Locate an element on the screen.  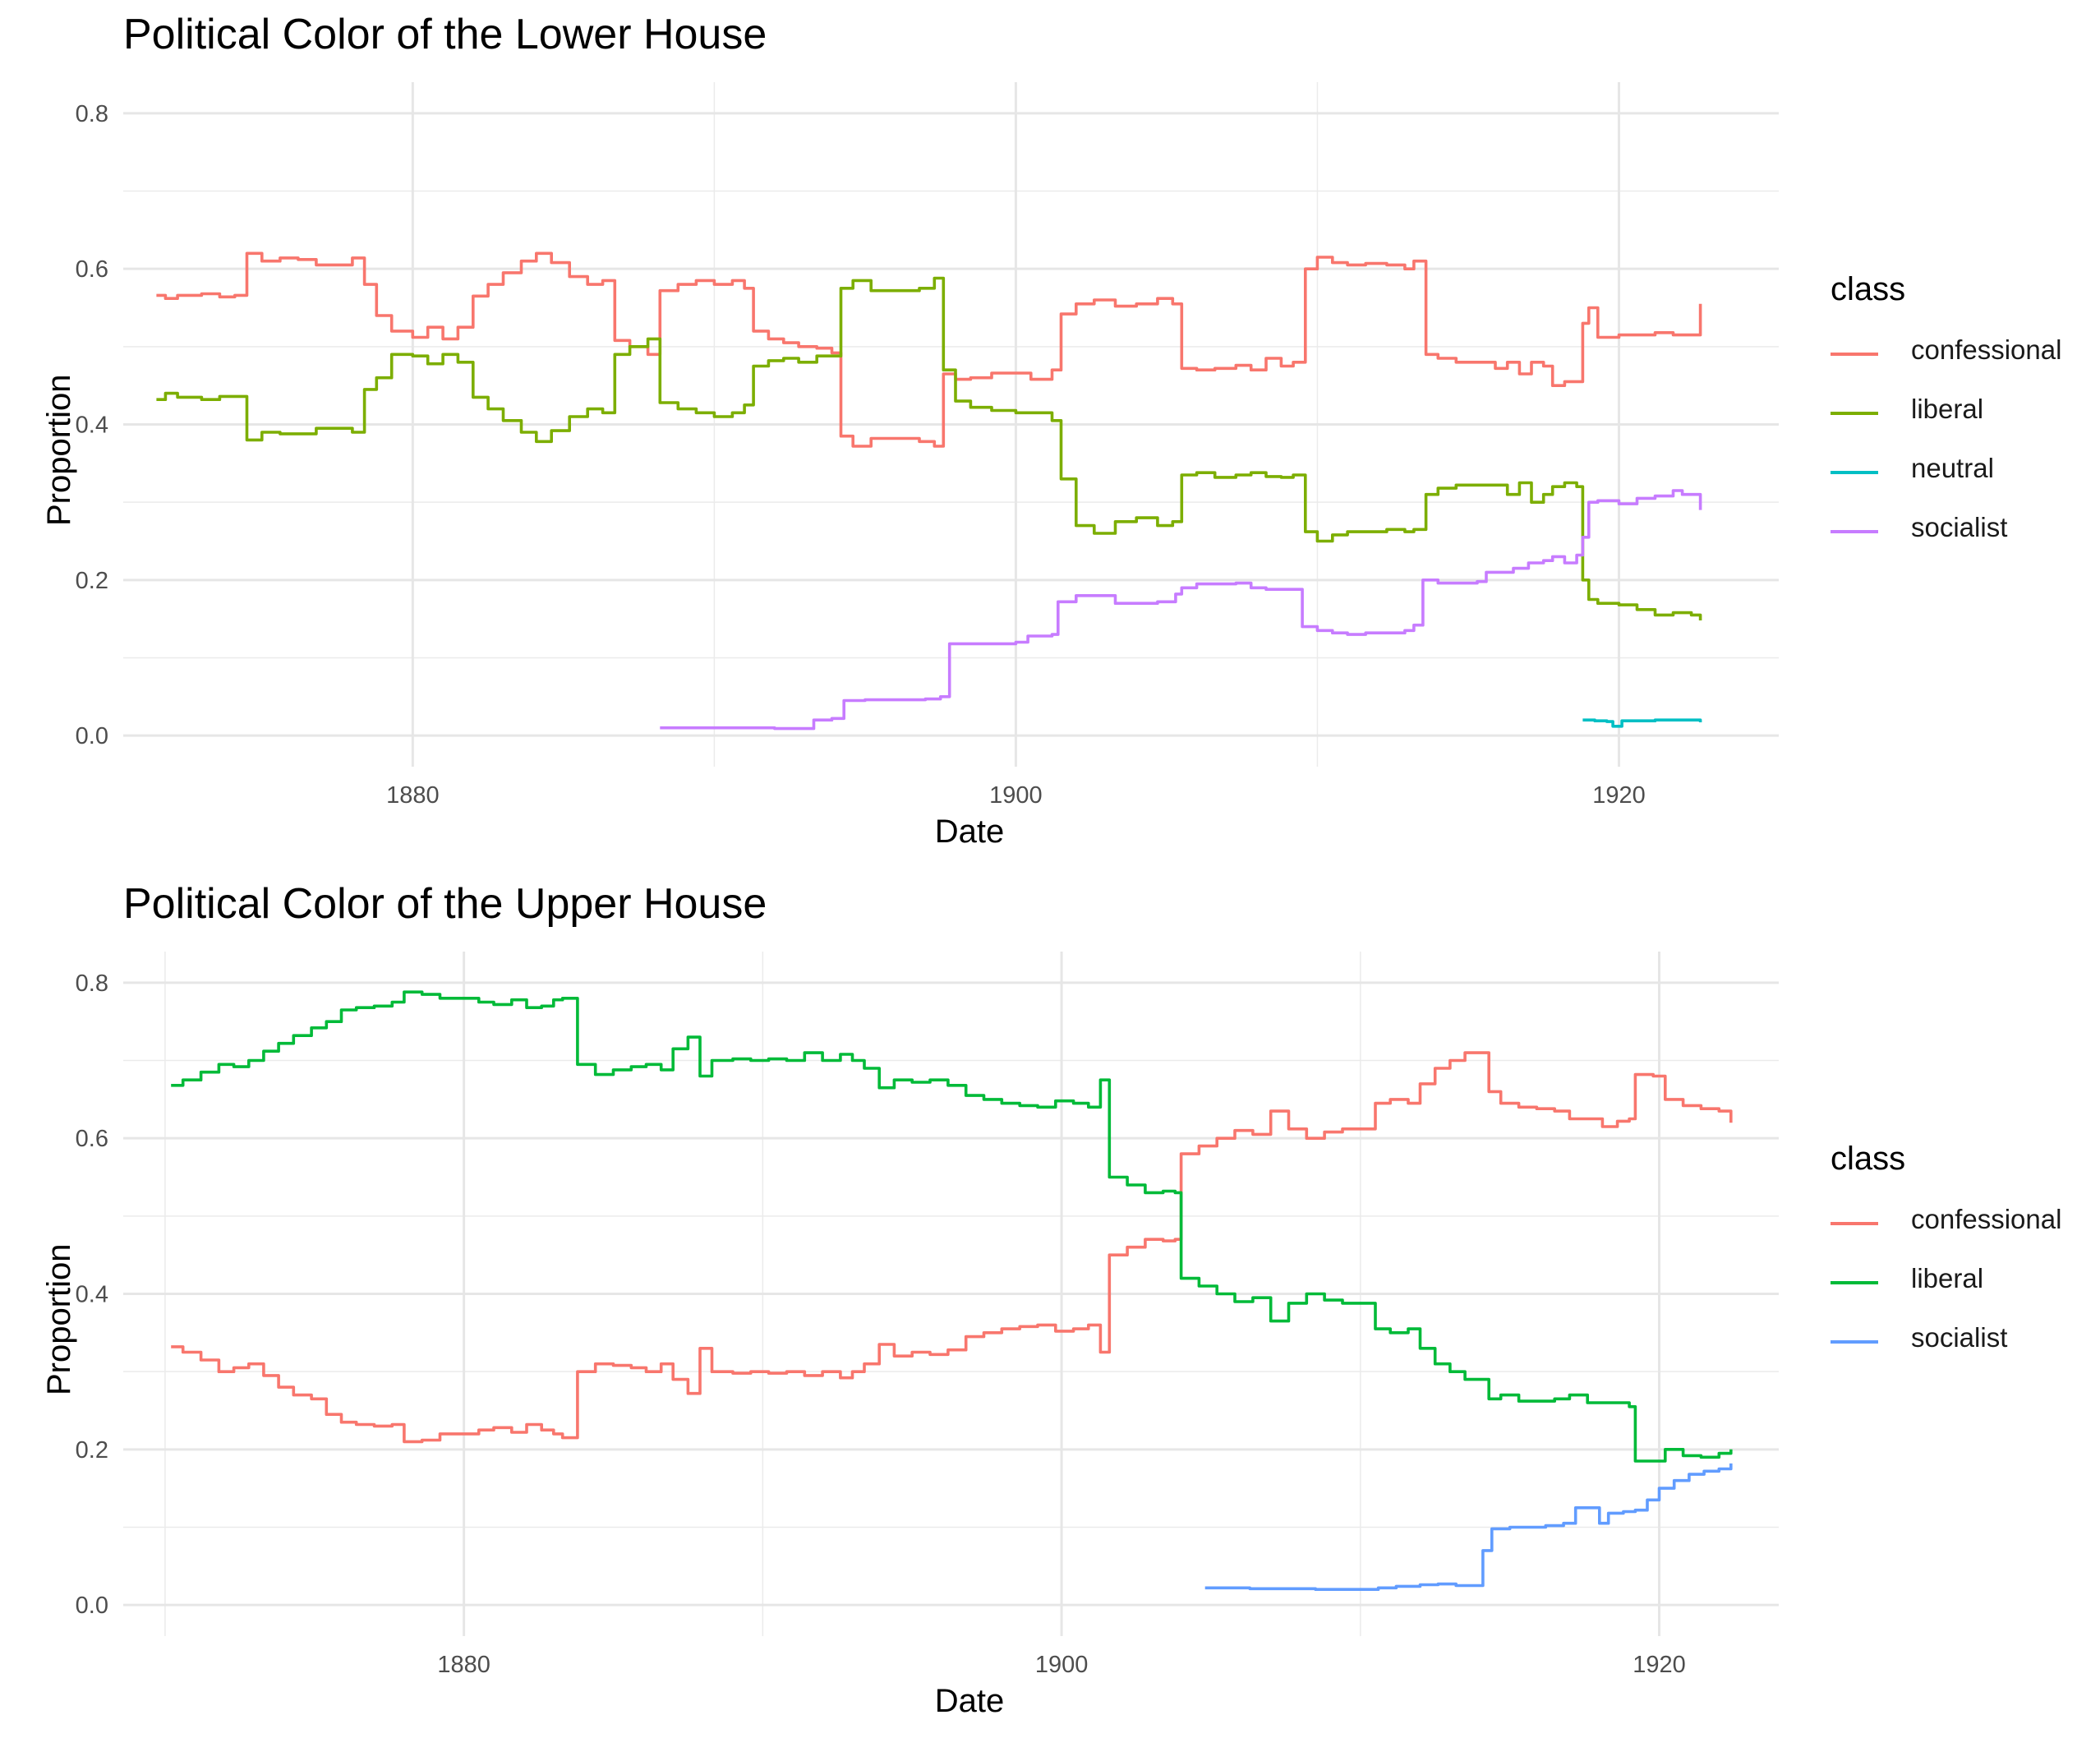
legend: class confessional liberal socialist is located at coordinates (1946, 1256).